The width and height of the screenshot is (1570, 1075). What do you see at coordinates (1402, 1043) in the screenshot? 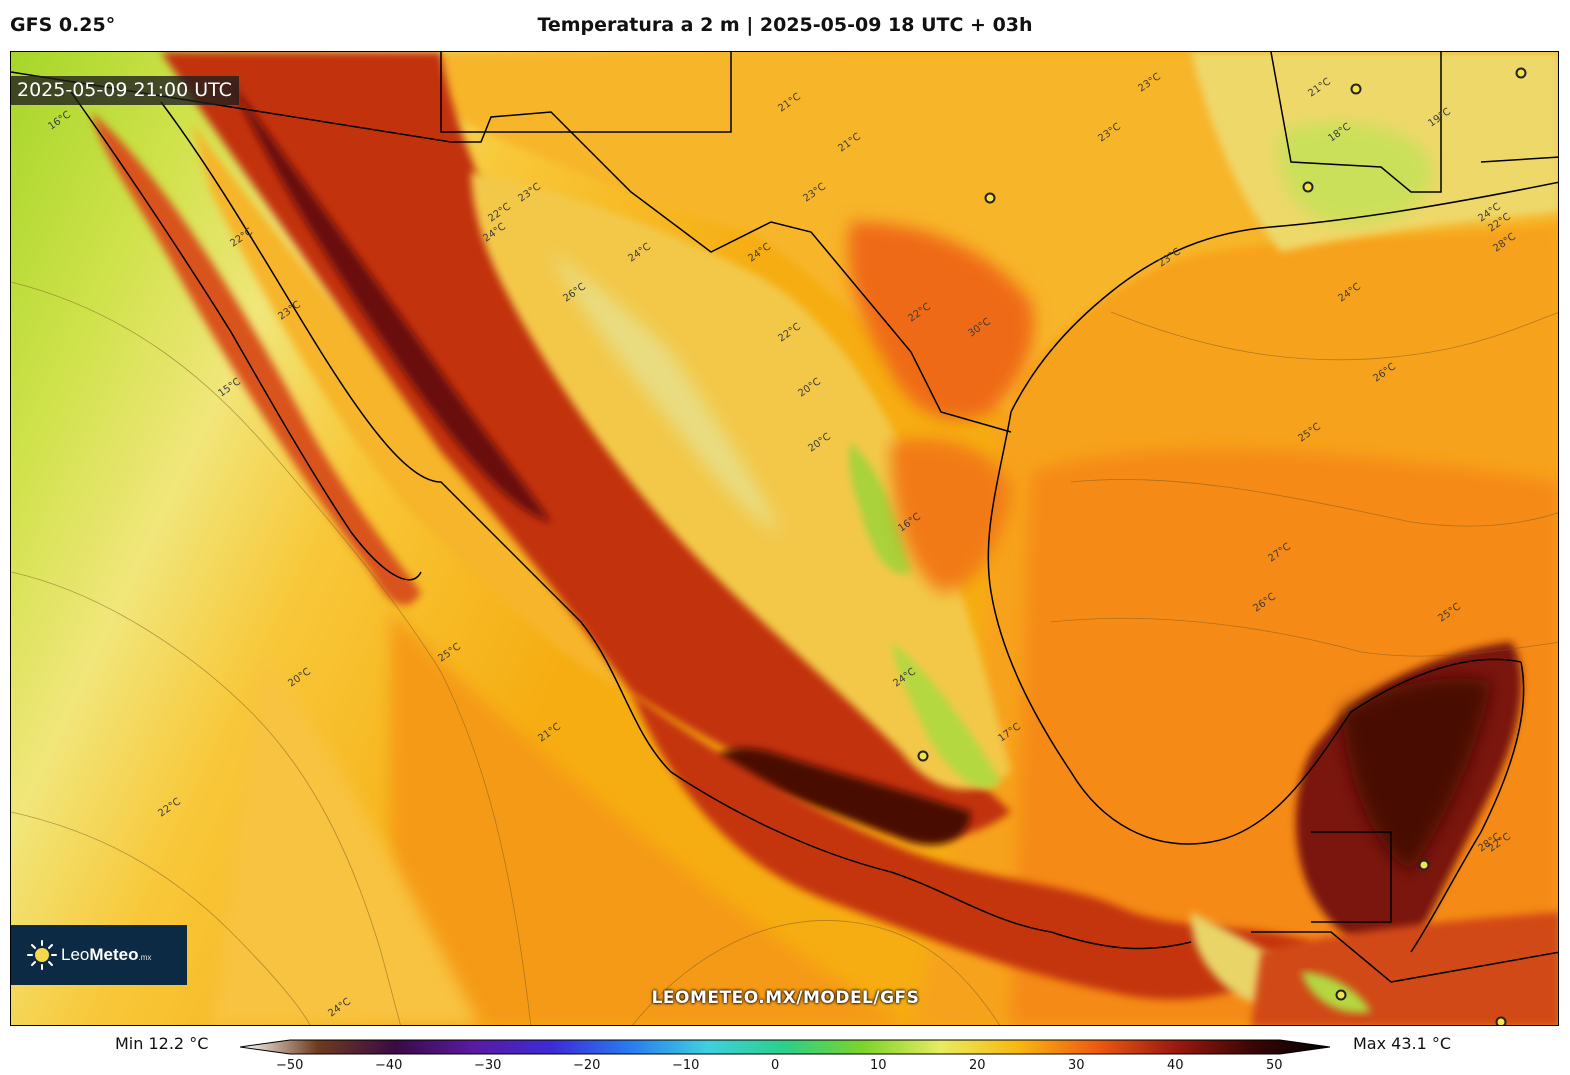
I see `max-temperature-label: Max 43.1 °C` at bounding box center [1402, 1043].